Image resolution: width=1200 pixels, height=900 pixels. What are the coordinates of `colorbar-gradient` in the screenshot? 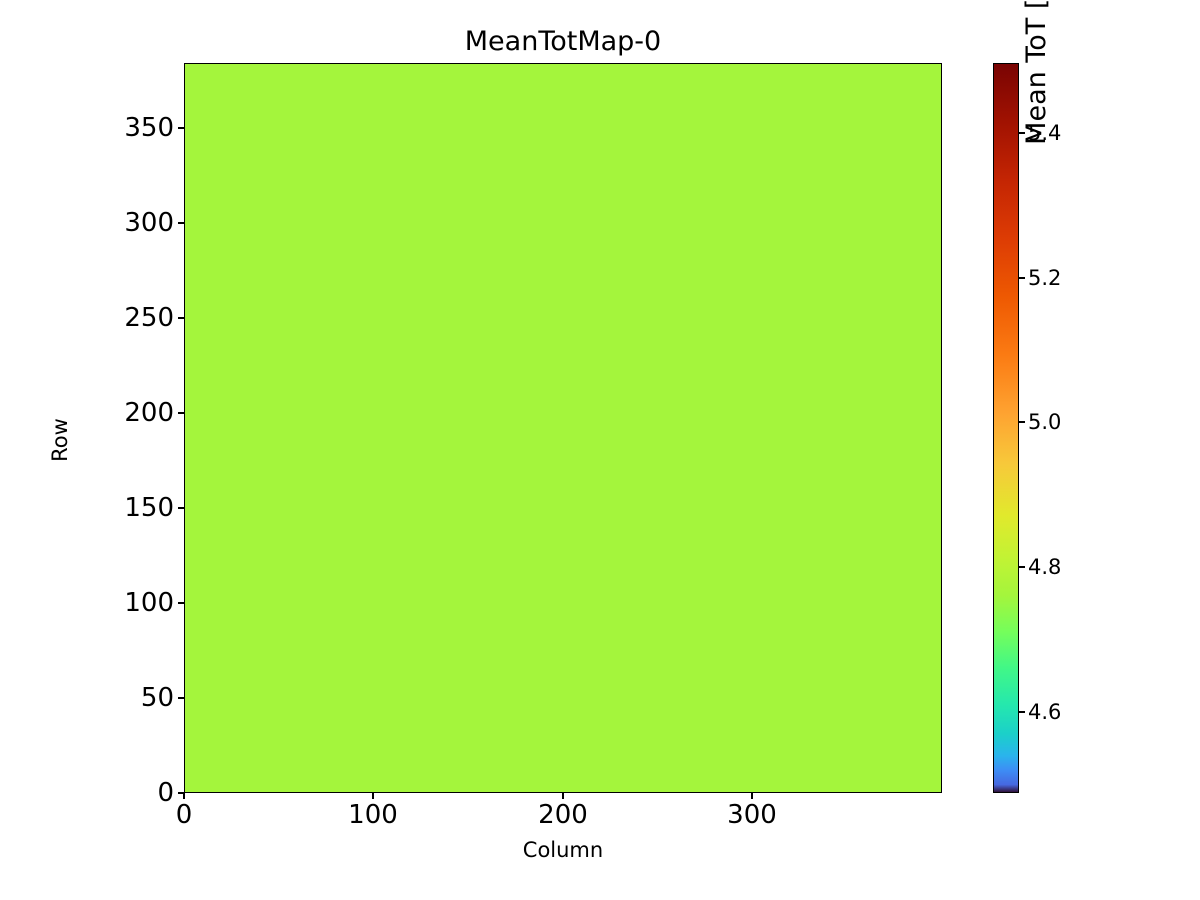 It's located at (1006, 428).